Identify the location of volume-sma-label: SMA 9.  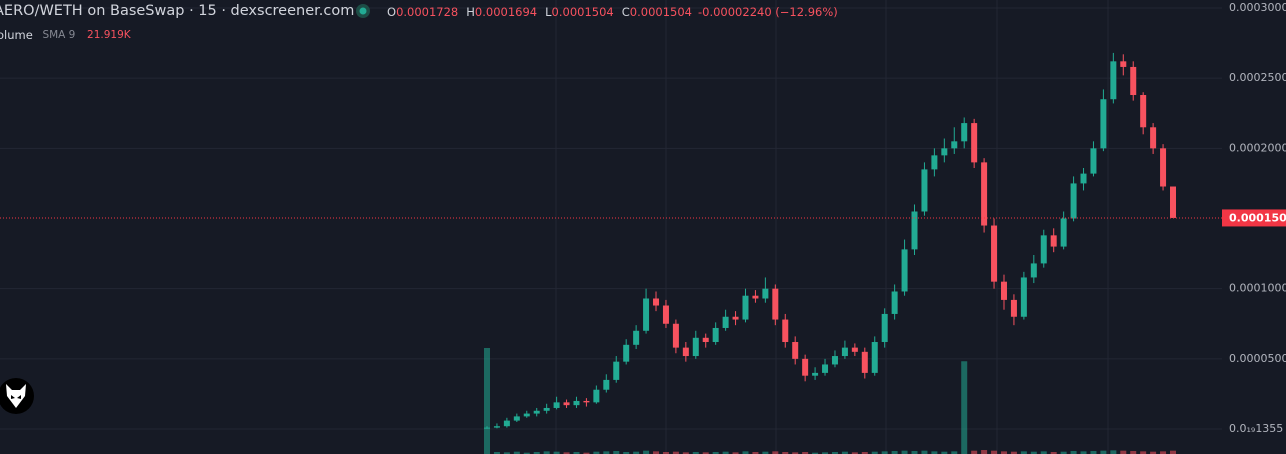
(58, 35).